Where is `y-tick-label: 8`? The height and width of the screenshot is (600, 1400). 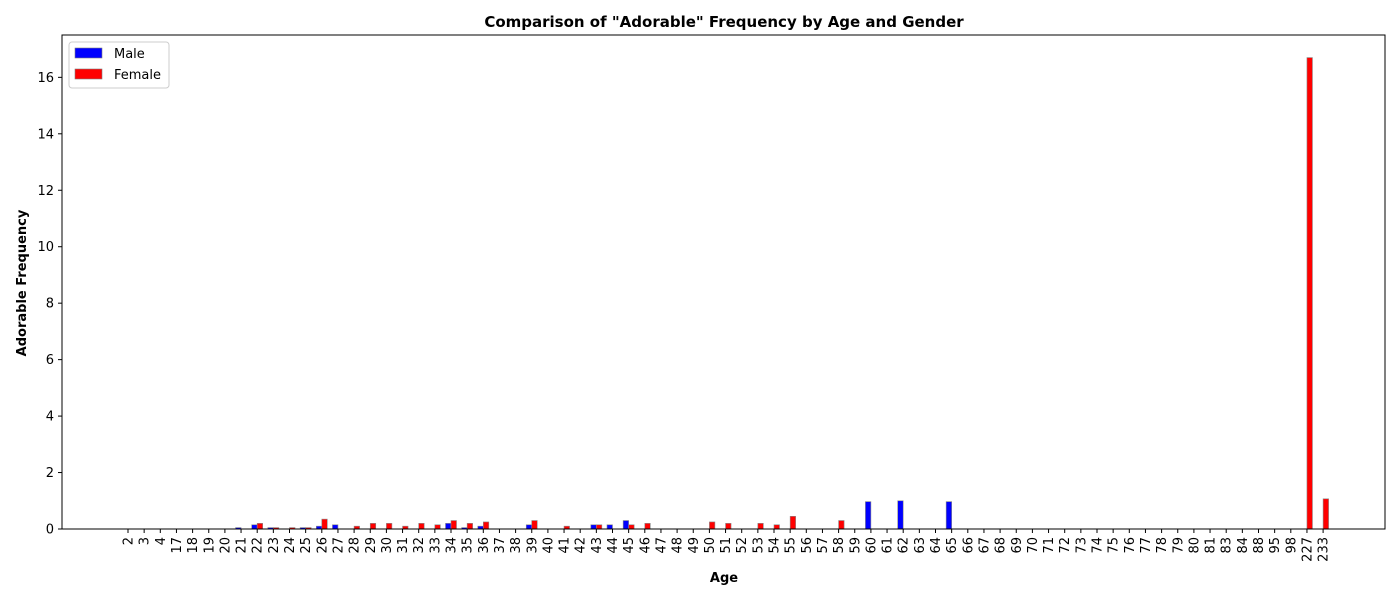
y-tick-label: 8 is located at coordinates (50, 304).